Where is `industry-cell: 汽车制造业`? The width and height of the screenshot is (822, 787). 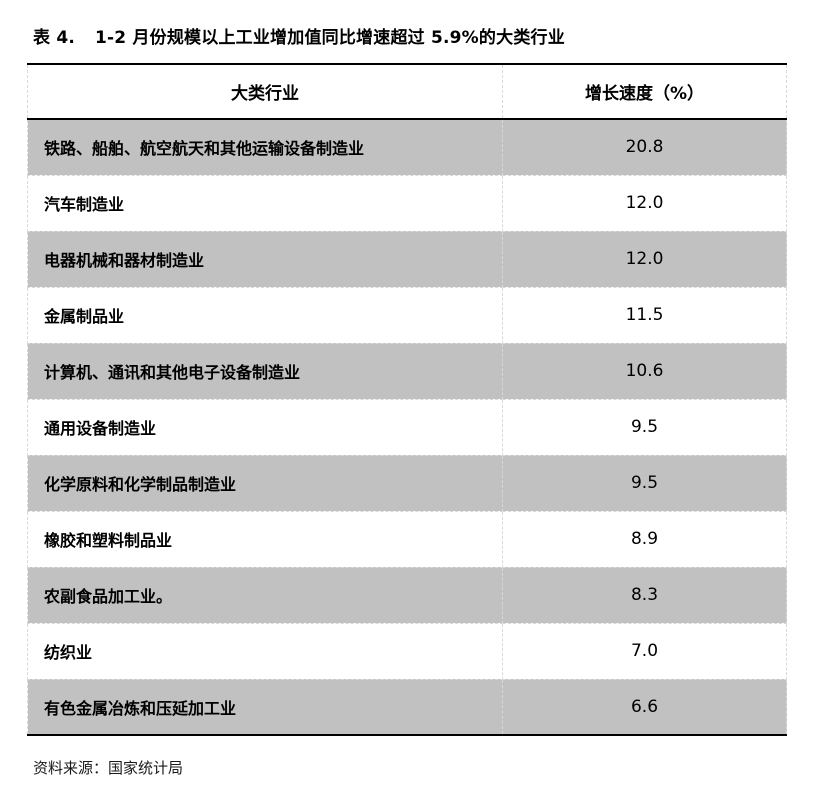
industry-cell: 汽车制造业 is located at coordinates (265, 203).